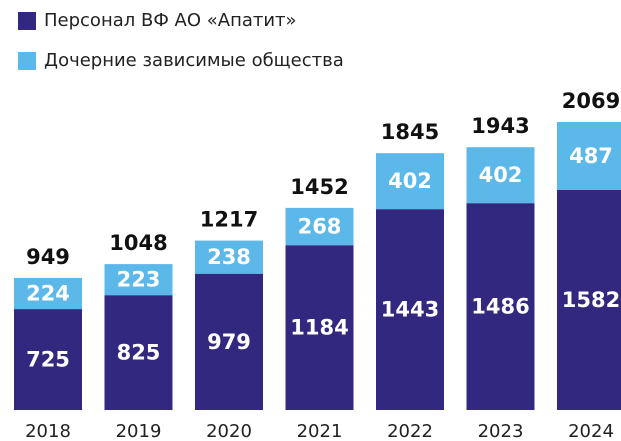 The height and width of the screenshot is (441, 621). Describe the element at coordinates (48, 257) in the screenshot. I see `total-label: 949` at that location.